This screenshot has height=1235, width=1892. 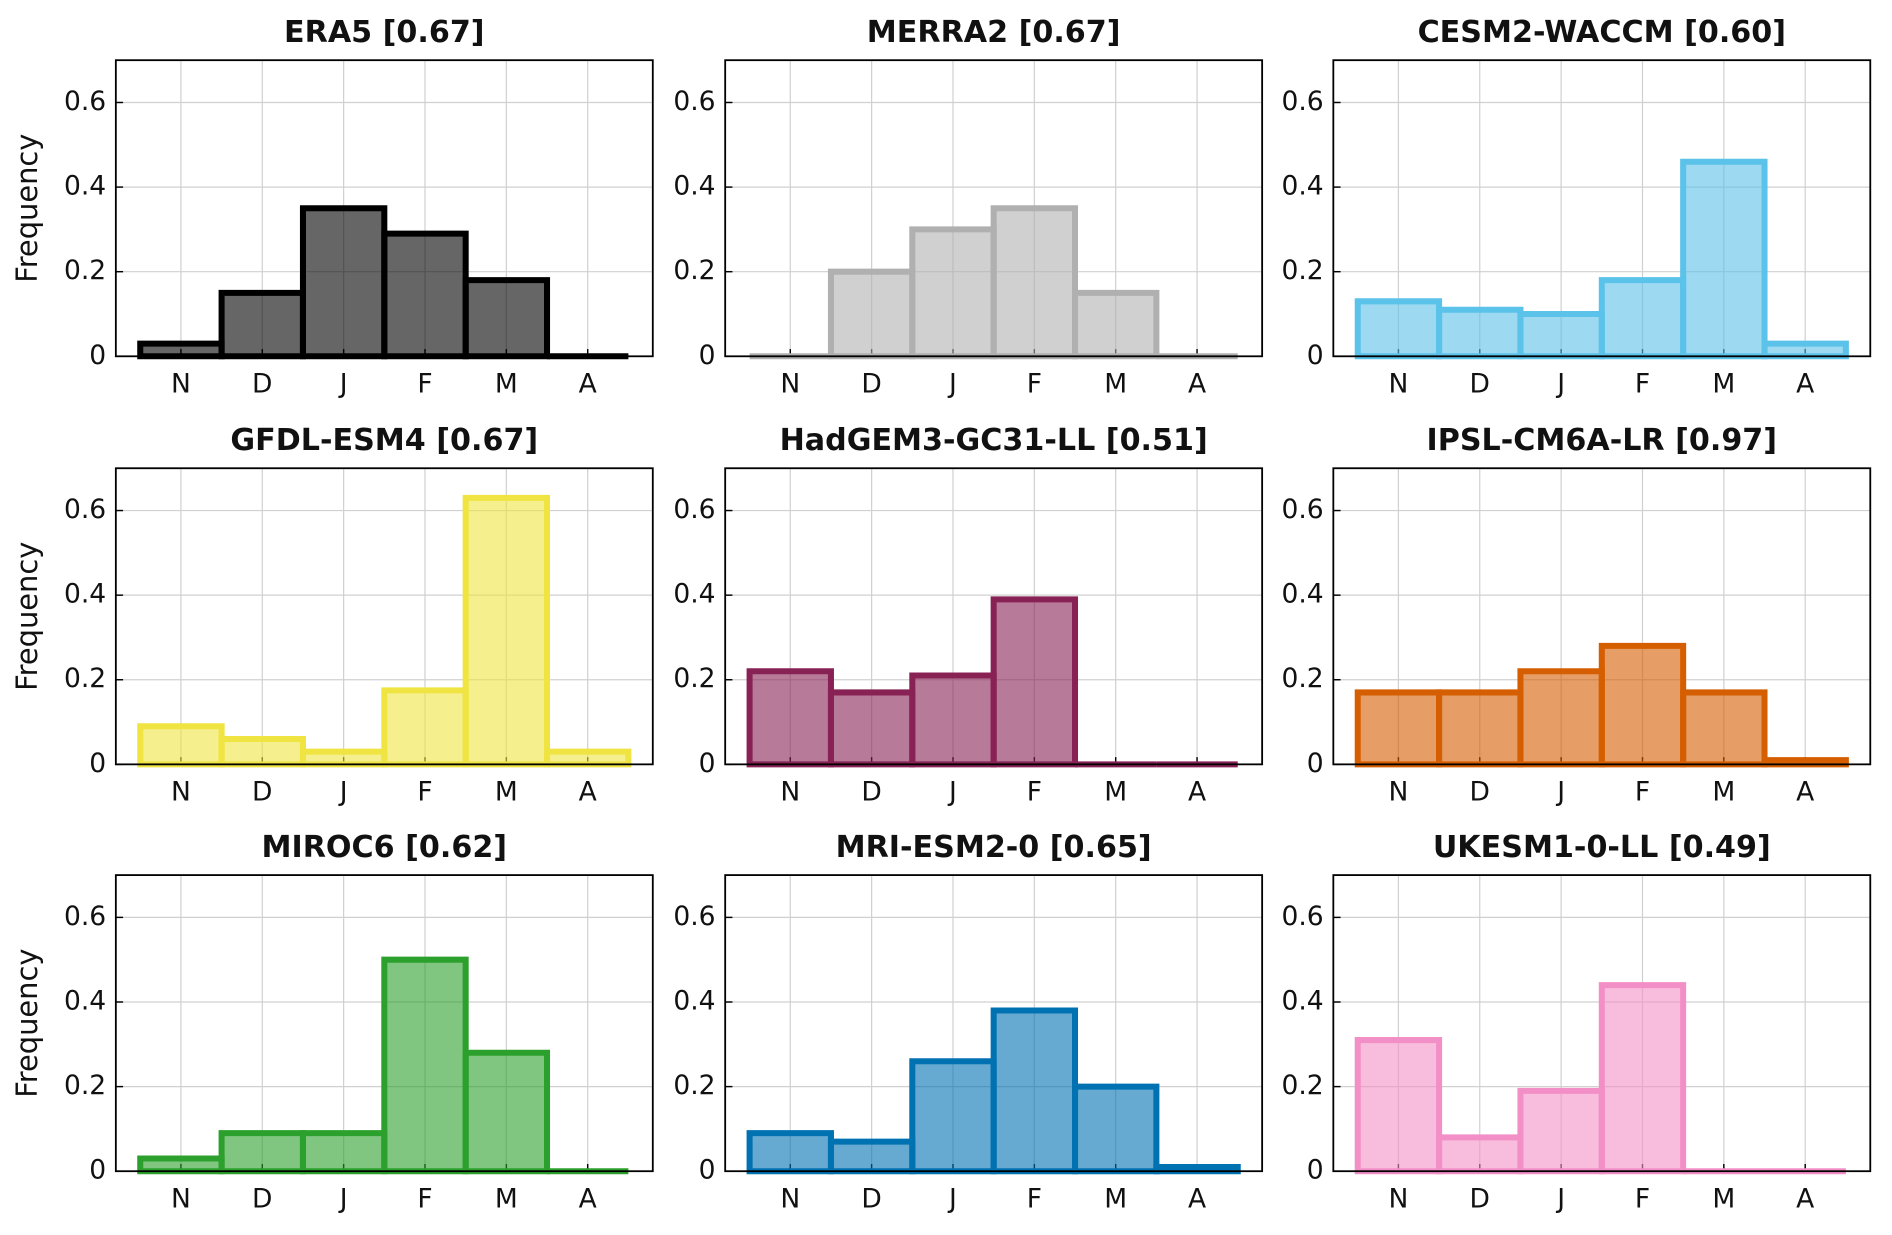 I want to click on panel-title: IPSL-CM6A-LR [0.97], so click(x=1602, y=440).